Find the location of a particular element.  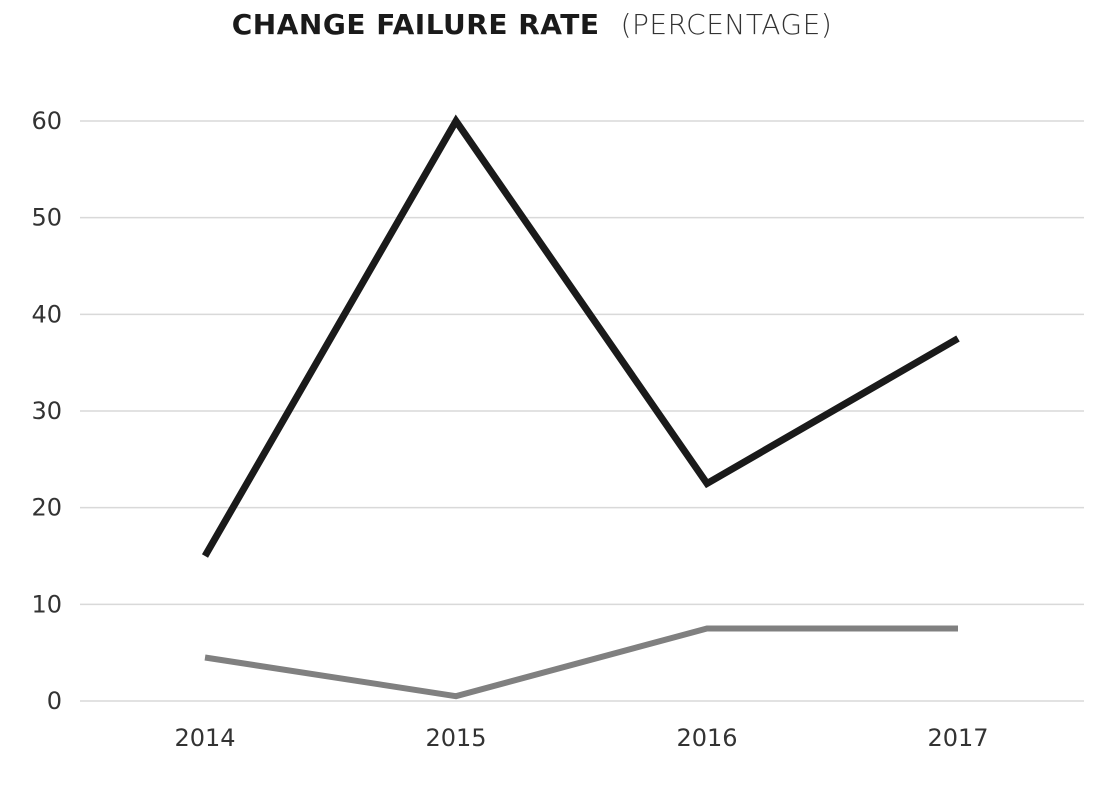

y-tick-label: 10 is located at coordinates (46, 604).